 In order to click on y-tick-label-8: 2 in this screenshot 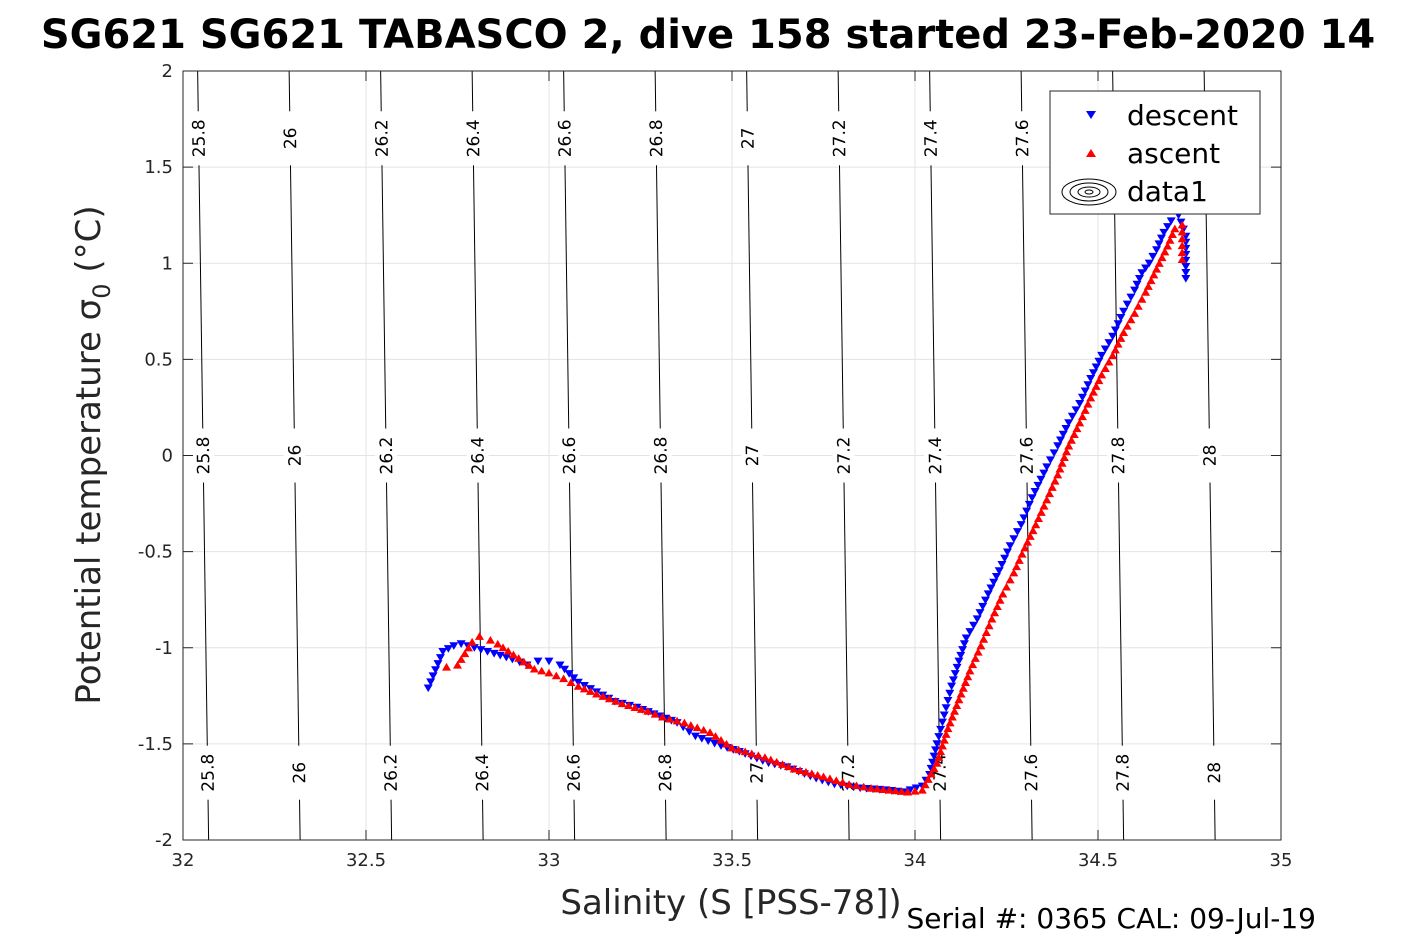, I will do `click(167, 71)`.